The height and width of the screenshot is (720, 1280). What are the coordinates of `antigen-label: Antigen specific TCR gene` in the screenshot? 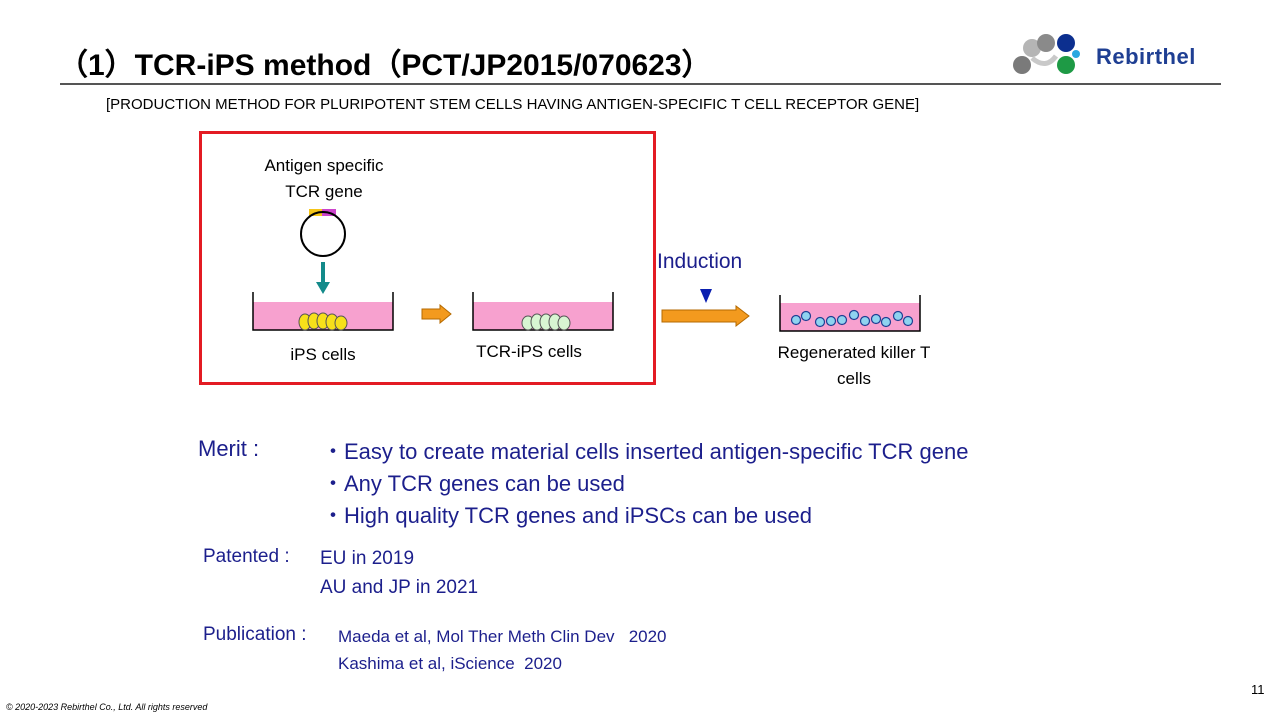 It's located at (324, 179).